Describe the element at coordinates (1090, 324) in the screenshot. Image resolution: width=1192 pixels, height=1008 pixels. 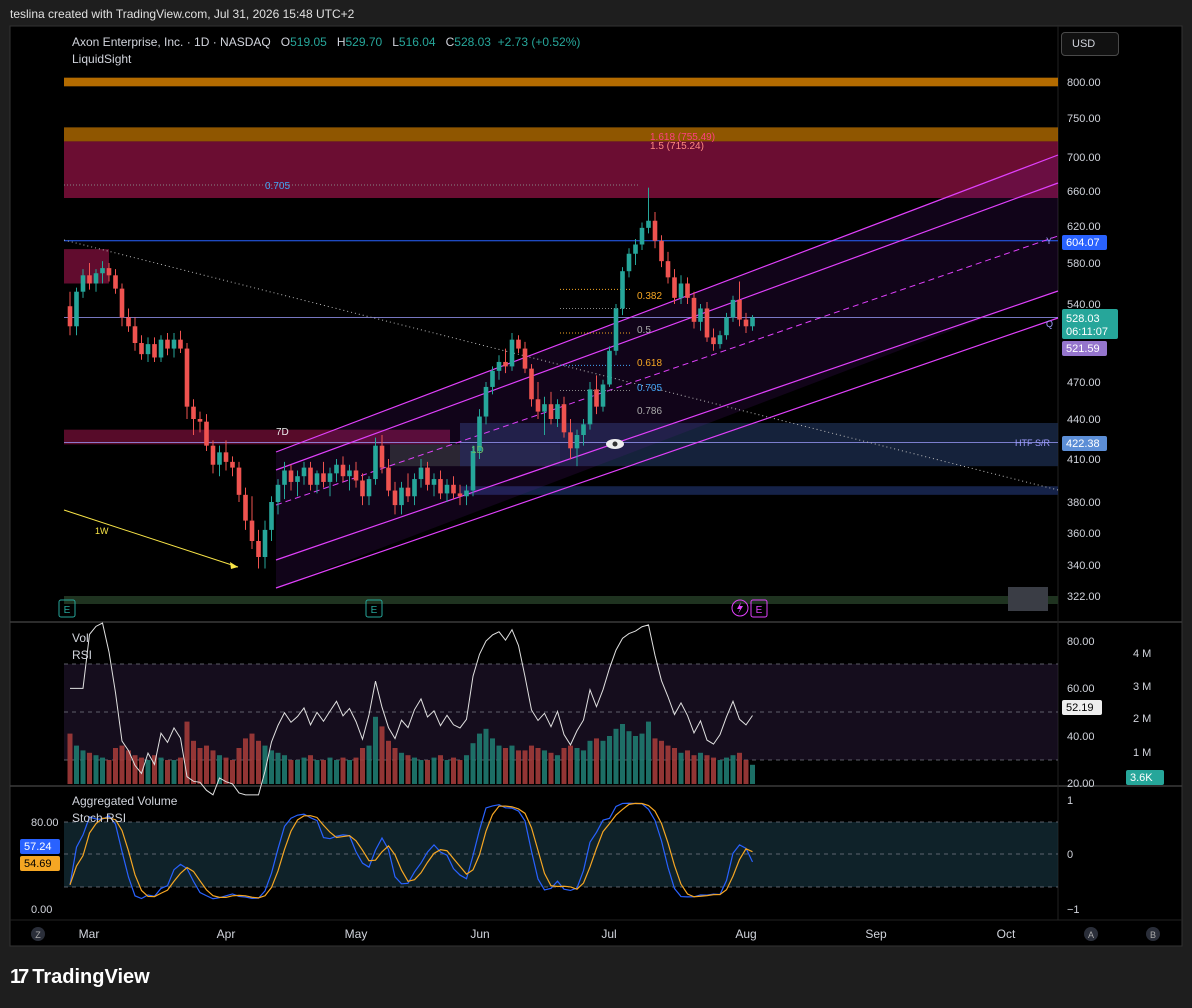
I see `badge-last-bg` at that location.